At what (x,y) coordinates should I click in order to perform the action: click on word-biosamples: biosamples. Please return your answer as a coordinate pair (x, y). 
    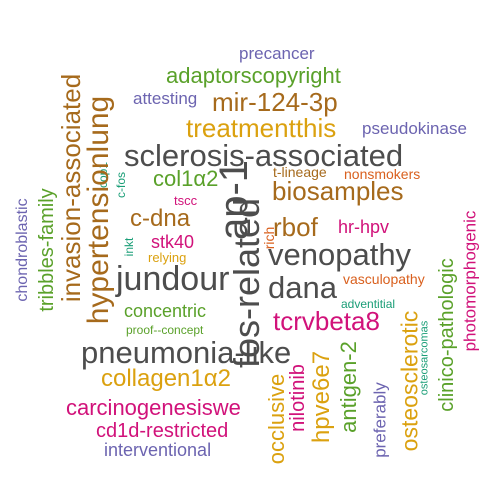
    Looking at the image, I should click on (338, 191).